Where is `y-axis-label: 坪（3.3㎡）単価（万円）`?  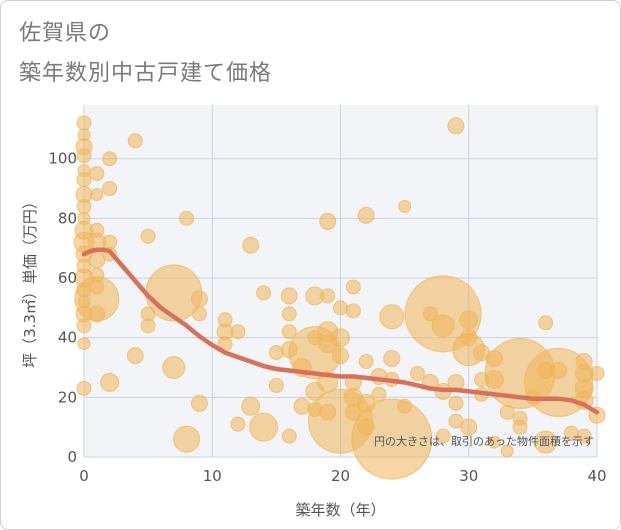 y-axis-label: 坪（3.3㎡）単価（万円） is located at coordinates (30, 281).